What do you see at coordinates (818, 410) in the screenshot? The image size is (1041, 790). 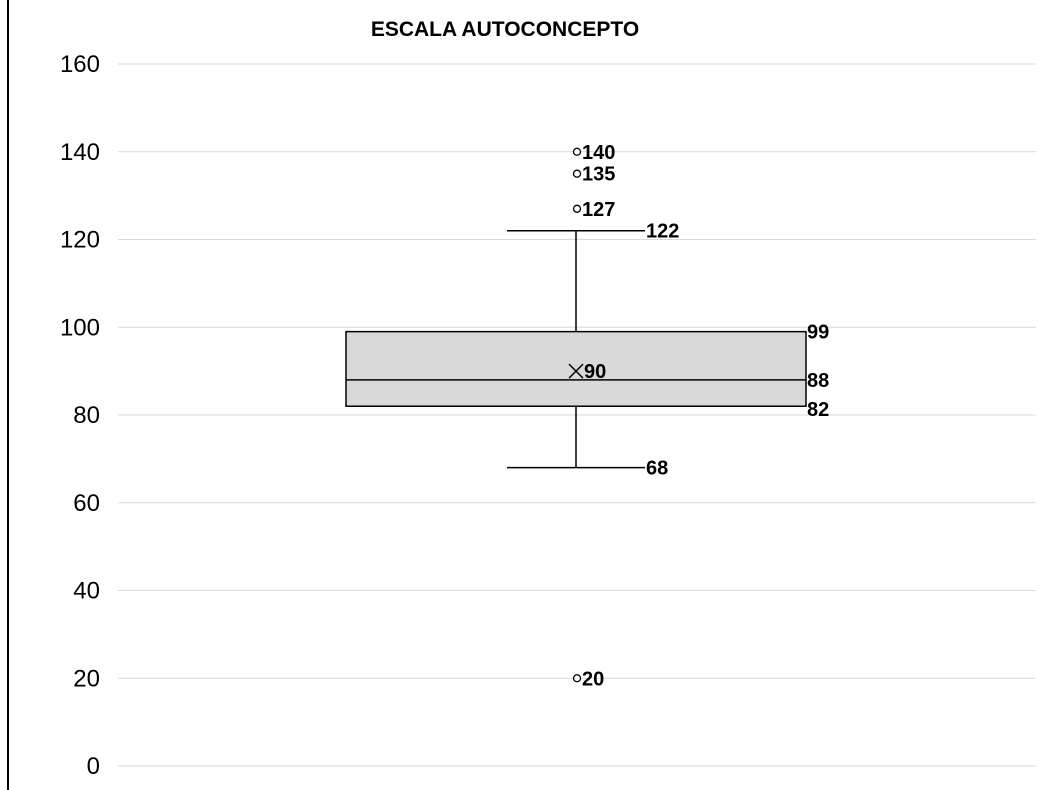 I see `q1-label: 82` at bounding box center [818, 410].